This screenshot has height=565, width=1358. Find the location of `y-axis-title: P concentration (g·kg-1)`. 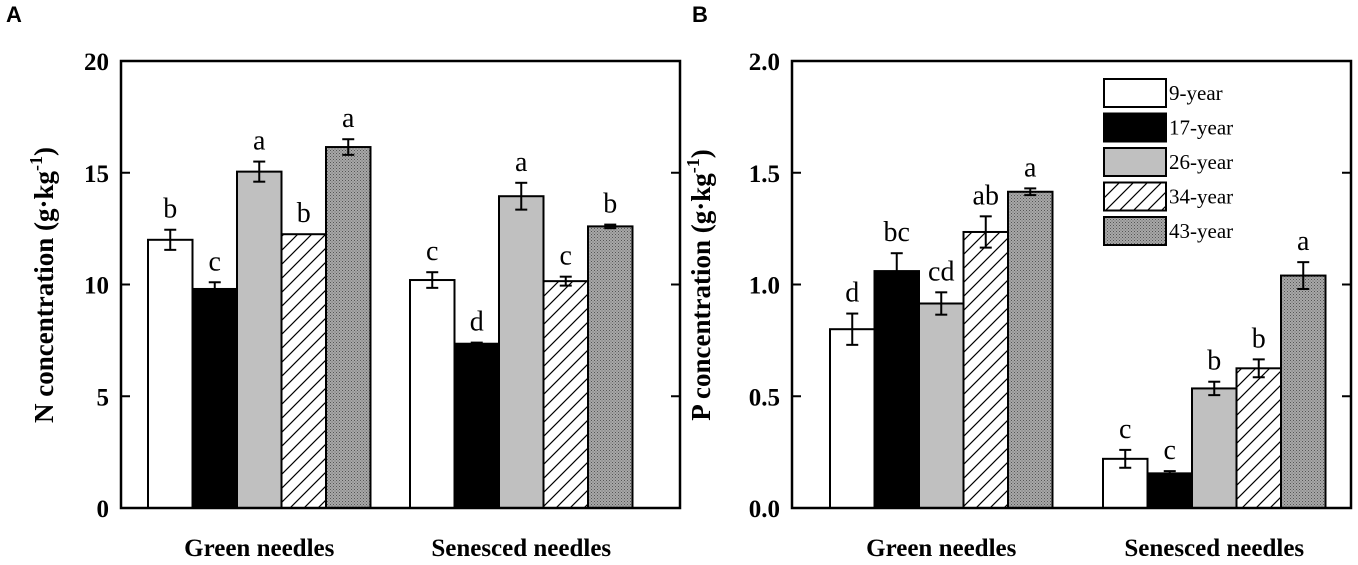

y-axis-title: P concentration (g·kg-1) is located at coordinates (699, 284).